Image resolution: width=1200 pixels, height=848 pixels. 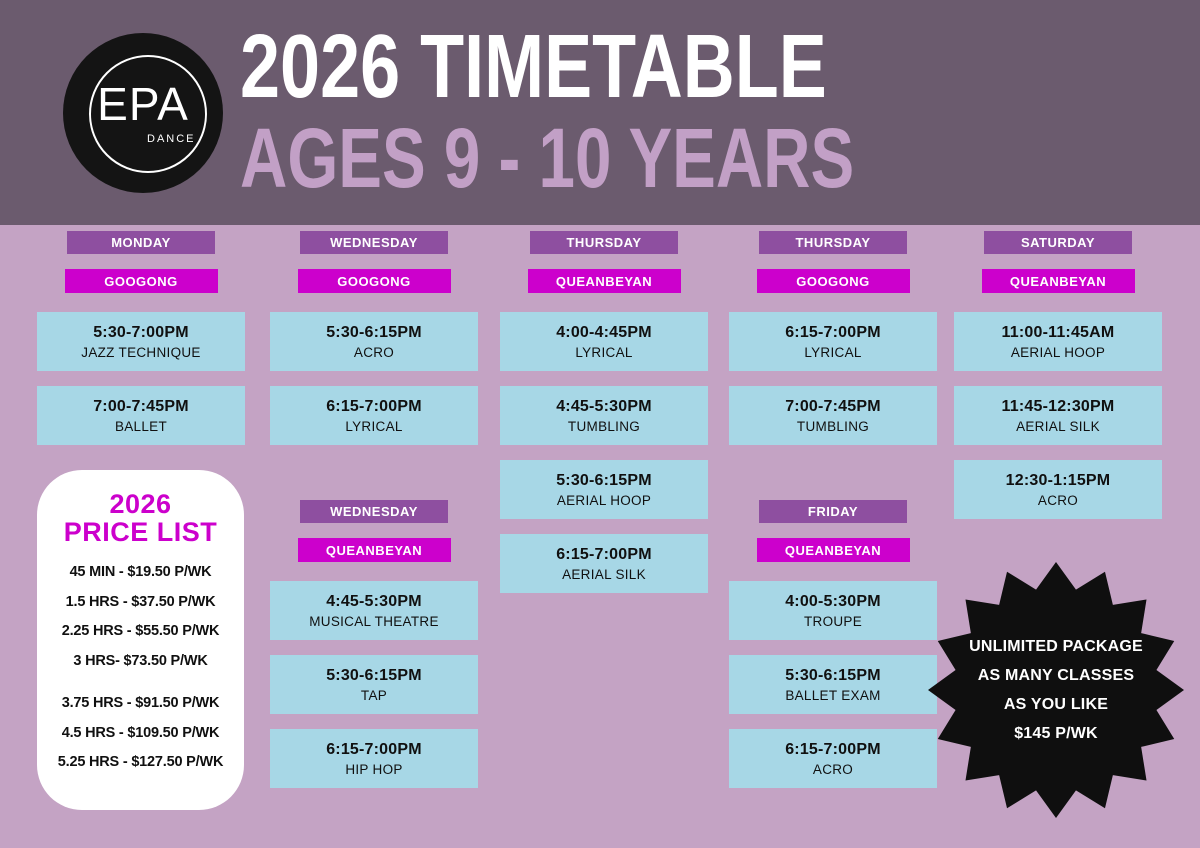 What do you see at coordinates (141, 415) in the screenshot?
I see `class-card: 7:00-7:45PM BALLET` at bounding box center [141, 415].